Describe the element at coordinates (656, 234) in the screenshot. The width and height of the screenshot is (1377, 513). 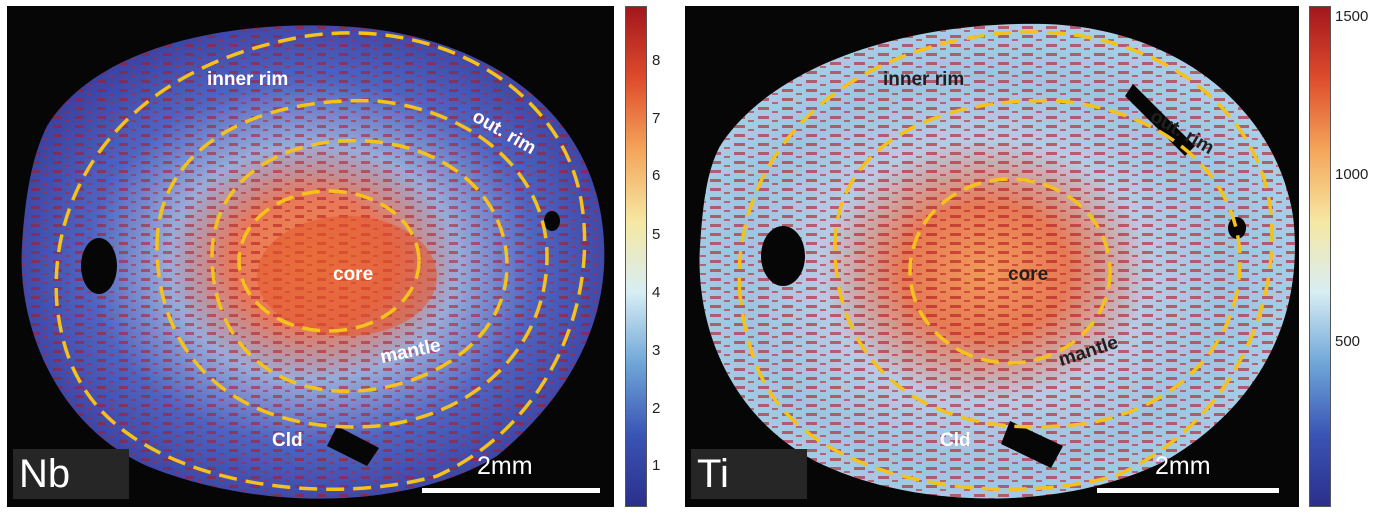
I see `nb-colorbar-tick: 5` at that location.